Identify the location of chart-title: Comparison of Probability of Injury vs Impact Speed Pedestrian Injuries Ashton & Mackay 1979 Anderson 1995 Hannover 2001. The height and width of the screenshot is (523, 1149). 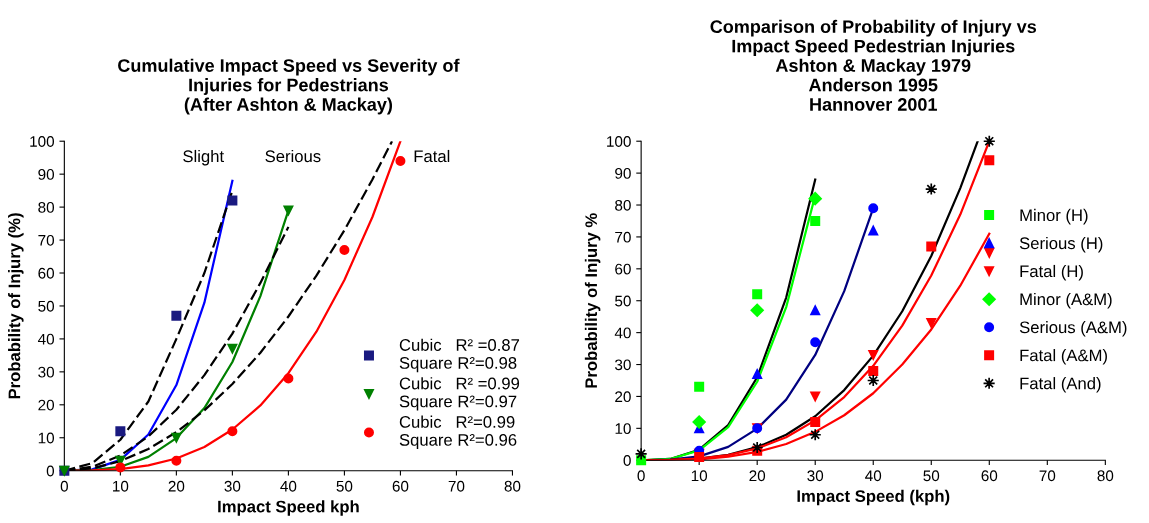
(873, 65).